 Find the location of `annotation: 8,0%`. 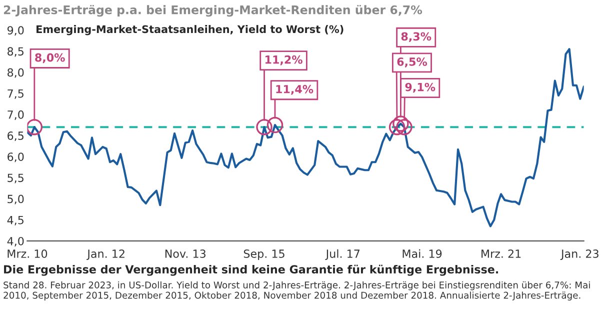

annotation: 8,0% is located at coordinates (50, 58).